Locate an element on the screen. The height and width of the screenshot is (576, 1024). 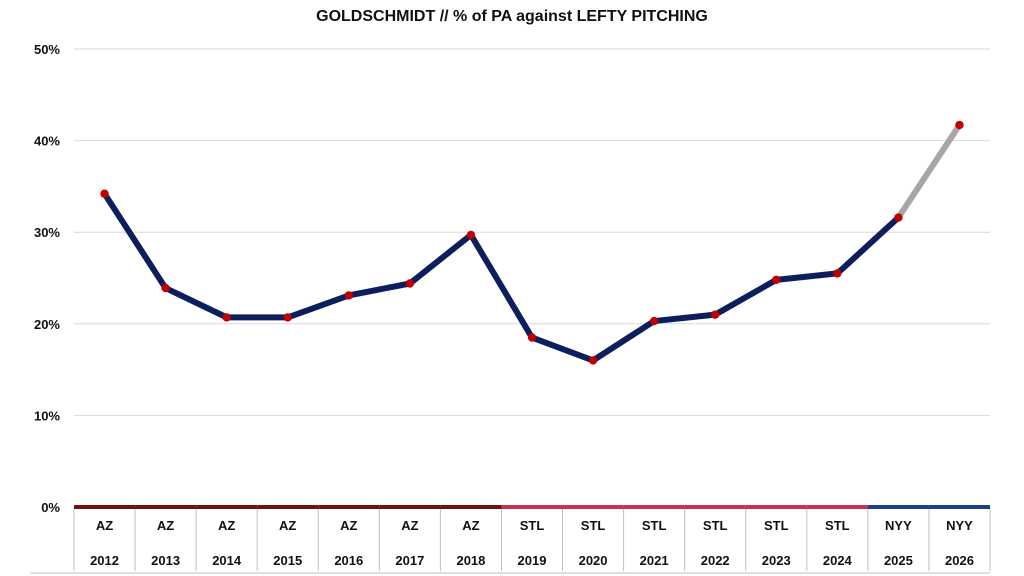
x-year-label: 2020 is located at coordinates (593, 560).